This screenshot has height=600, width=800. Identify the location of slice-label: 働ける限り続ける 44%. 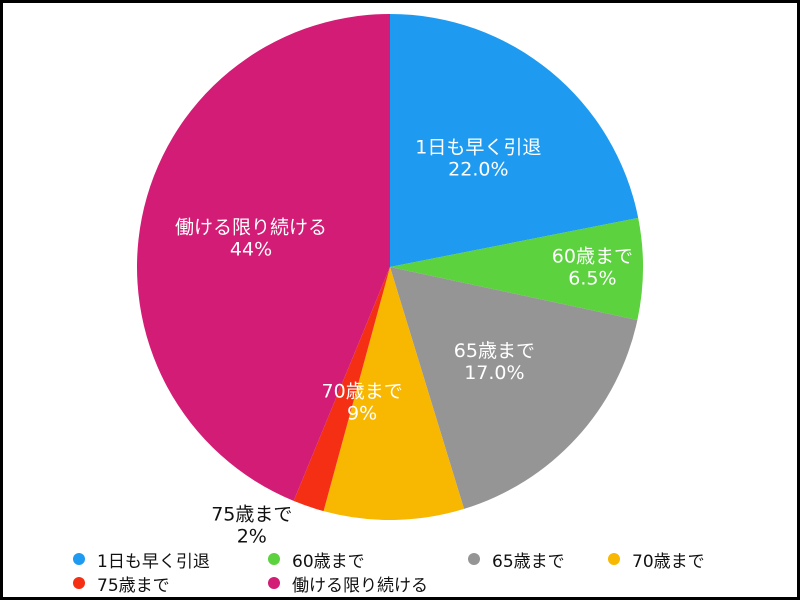
(251, 238).